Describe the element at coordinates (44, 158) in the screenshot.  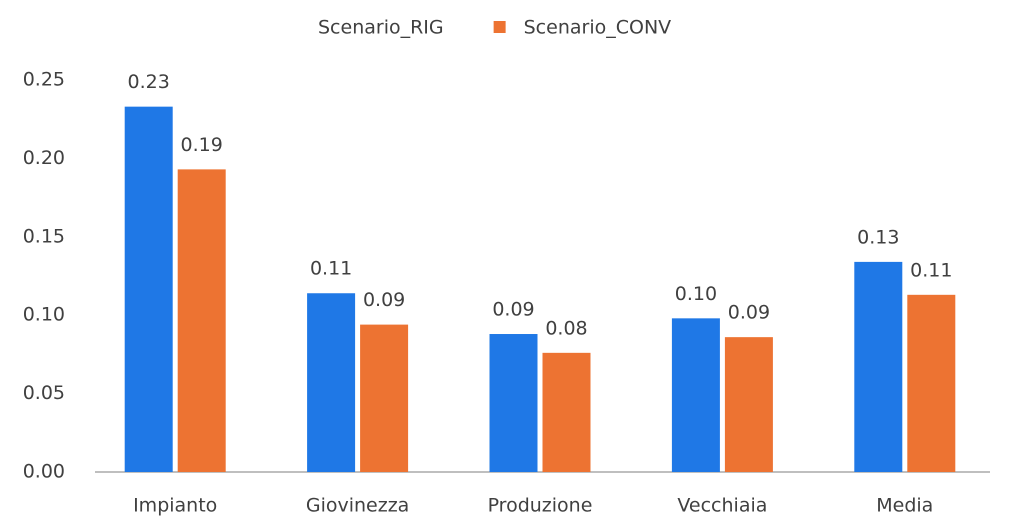
I see `y-tick-label: 0.20` at that location.